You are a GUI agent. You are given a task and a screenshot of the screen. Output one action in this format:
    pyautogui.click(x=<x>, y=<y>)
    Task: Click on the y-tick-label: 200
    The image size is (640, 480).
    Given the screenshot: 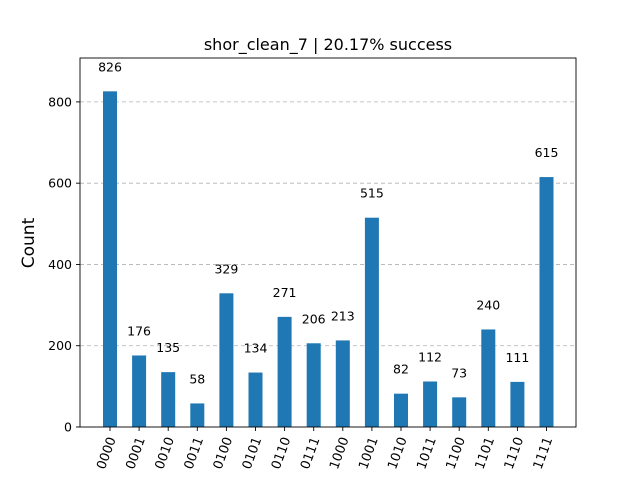 What is the action you would take?
    pyautogui.click(x=60, y=345)
    